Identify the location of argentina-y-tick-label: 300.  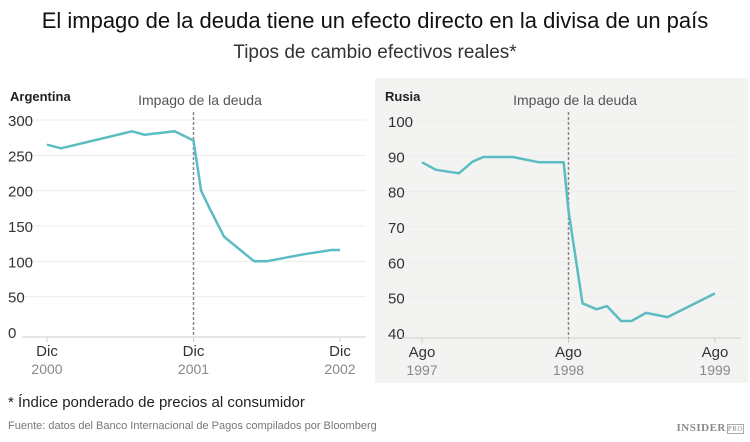
(20, 121).